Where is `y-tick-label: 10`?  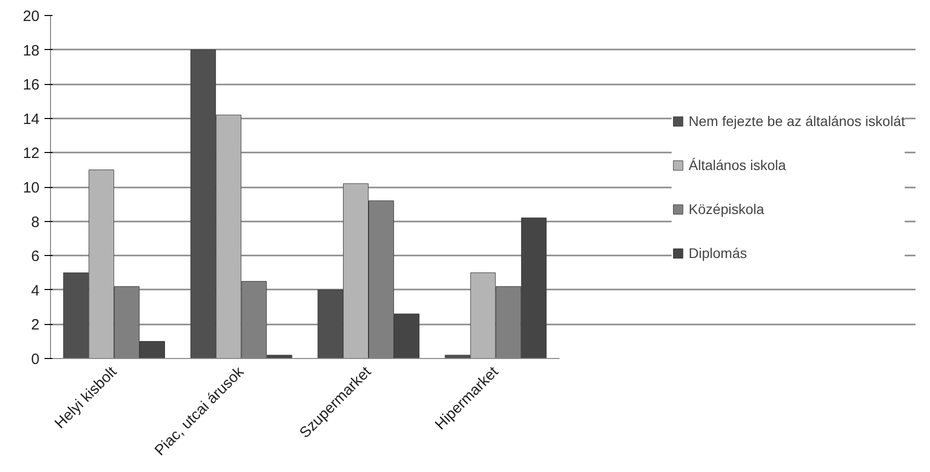 y-tick-label: 10 is located at coordinates (31, 188).